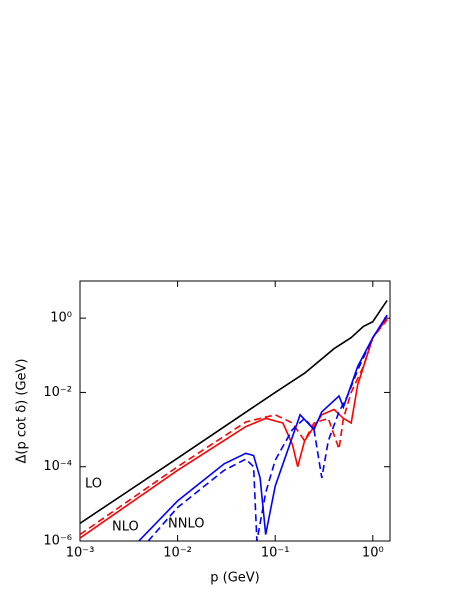 This screenshot has height=613, width=471. Describe the element at coordinates (235, 578) in the screenshot. I see `x-axis-label: p (GeV)` at that location.